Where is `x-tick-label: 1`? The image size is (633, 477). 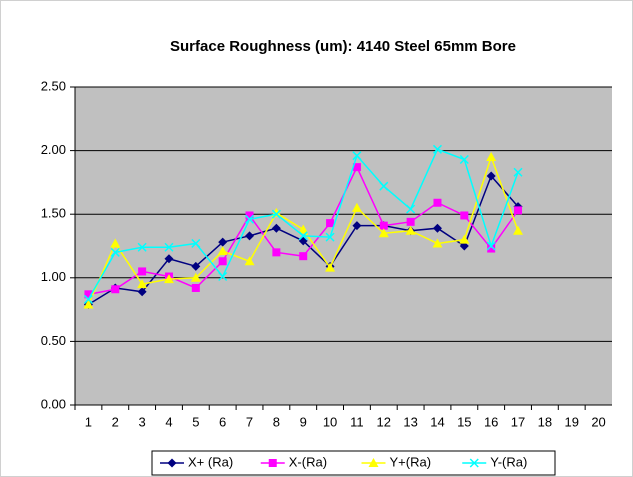 x-tick-label: 1 is located at coordinates (88, 421).